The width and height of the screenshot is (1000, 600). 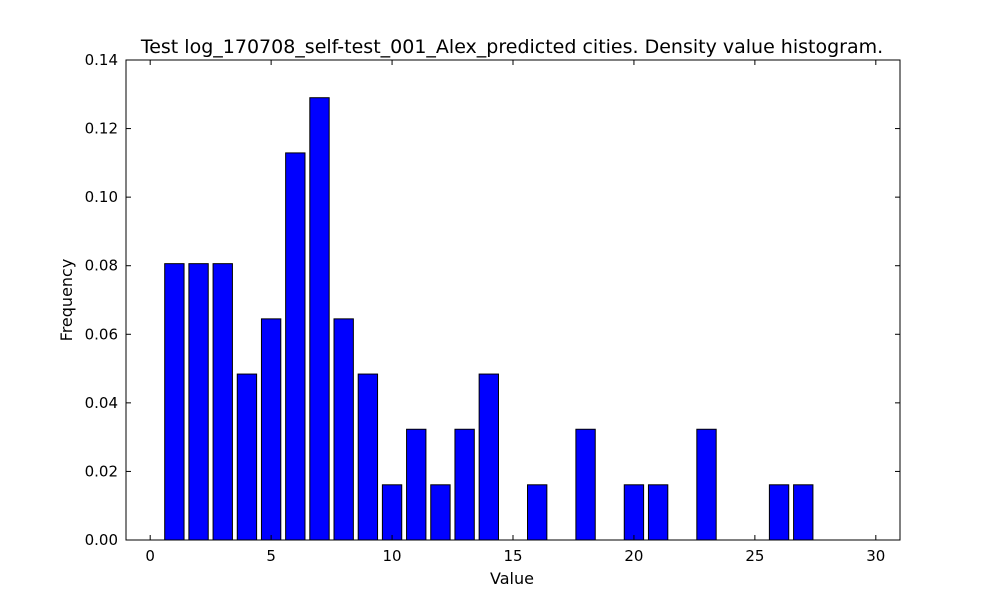 I want to click on y-tick-label: 0.10, so click(x=101, y=197).